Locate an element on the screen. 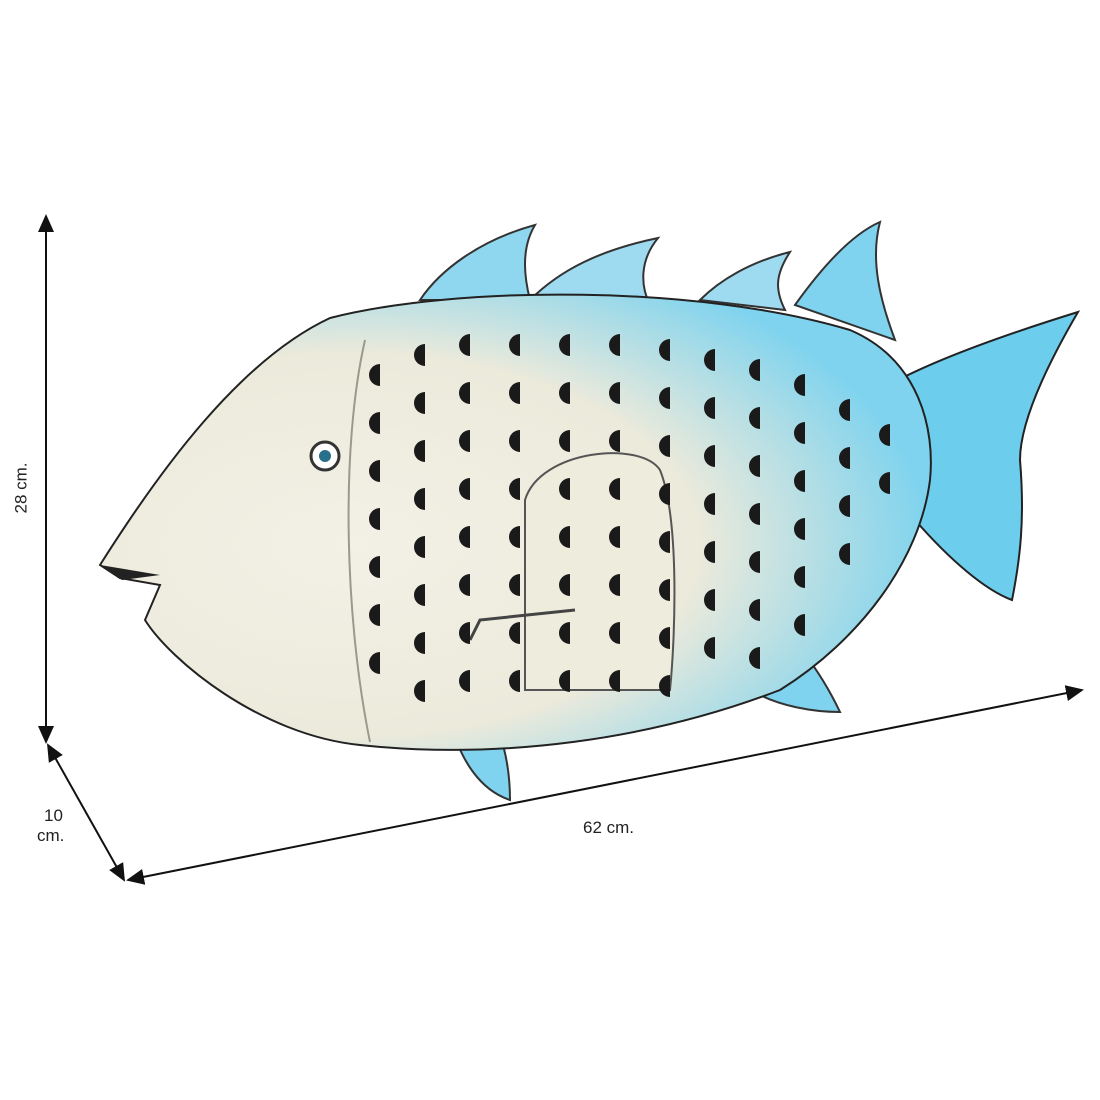  door-latch is located at coordinates (522, 624).